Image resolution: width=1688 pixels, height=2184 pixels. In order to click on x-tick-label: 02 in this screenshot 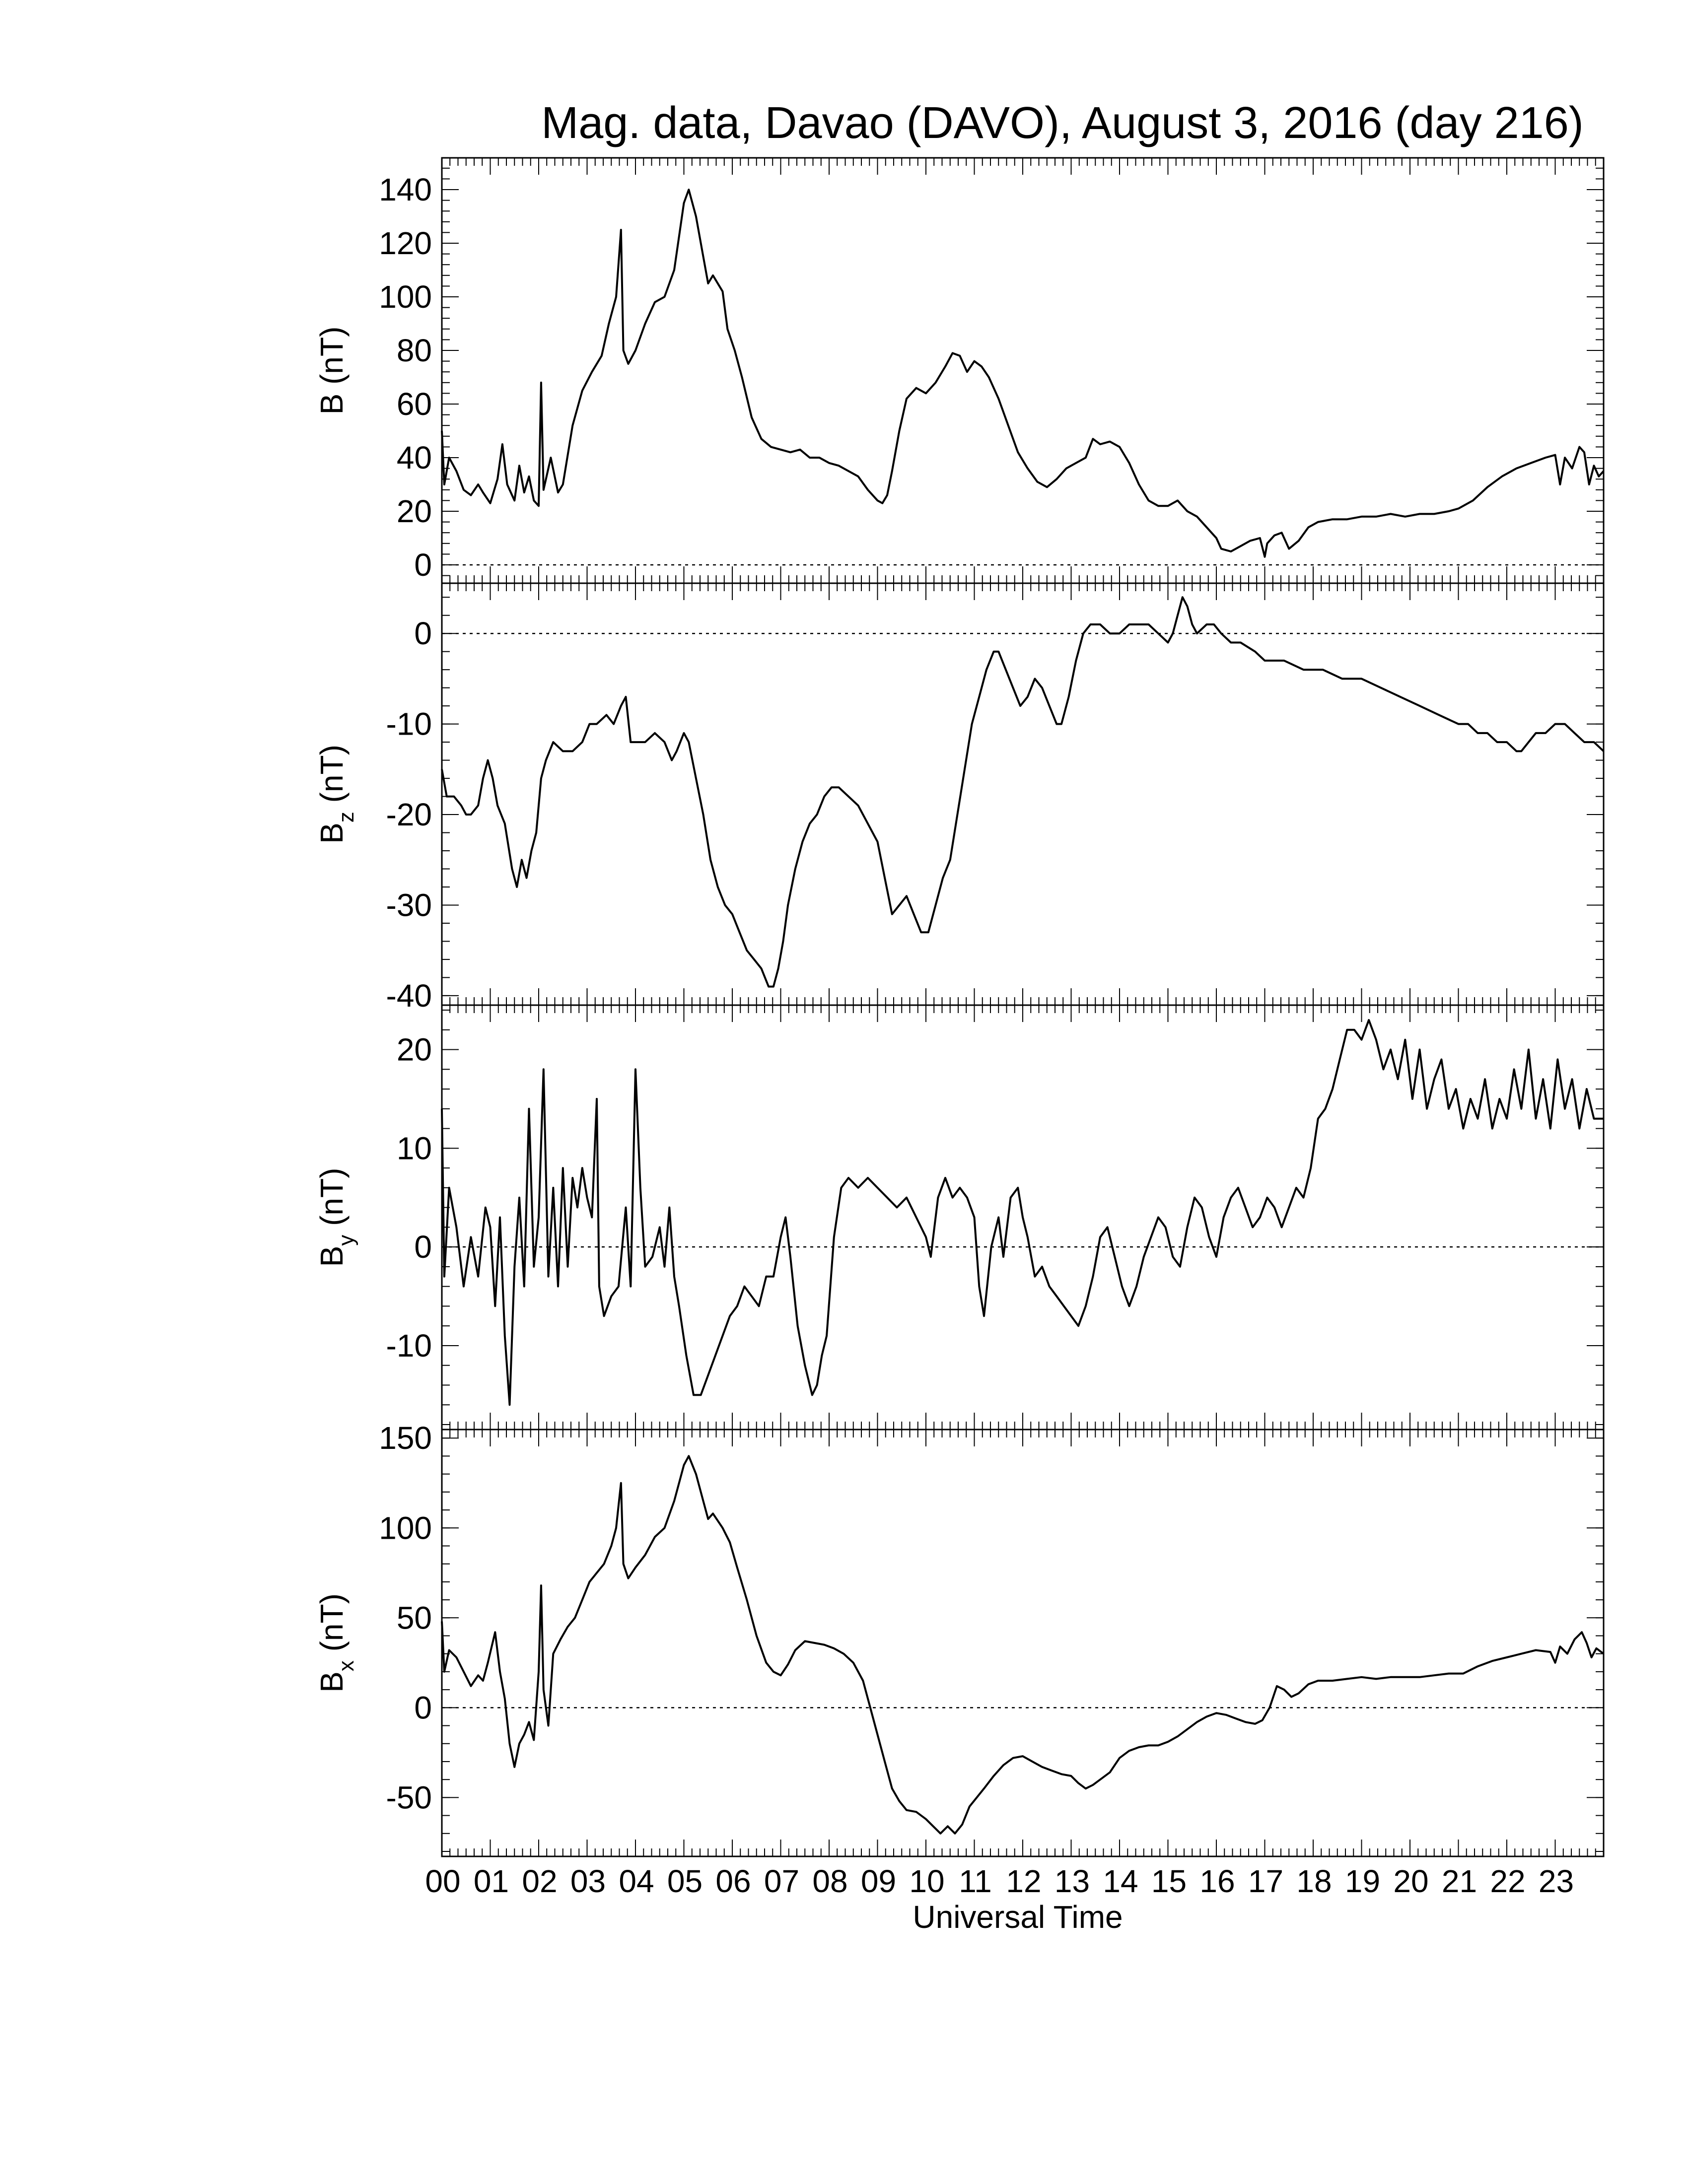, I will do `click(539, 1881)`.